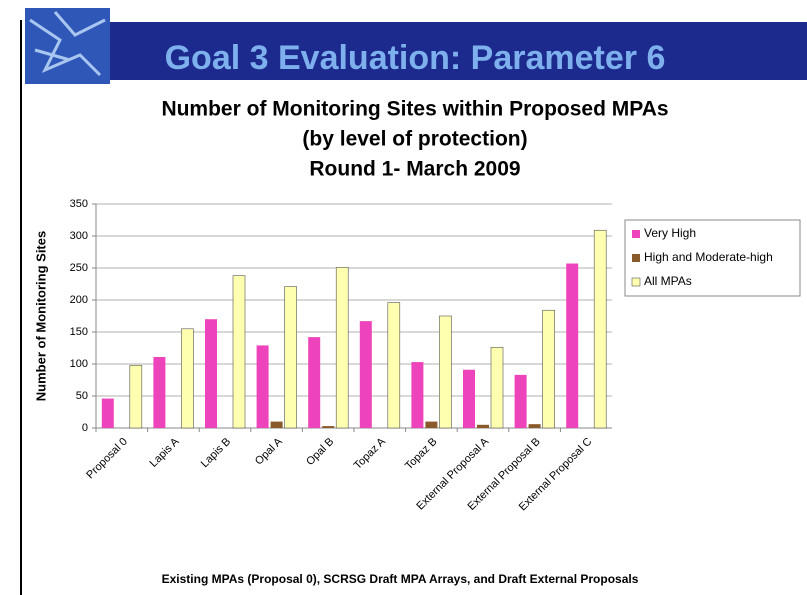 This screenshot has height=595, width=807. Describe the element at coordinates (670, 233) in the screenshot. I see `legend-label: Very High` at that location.